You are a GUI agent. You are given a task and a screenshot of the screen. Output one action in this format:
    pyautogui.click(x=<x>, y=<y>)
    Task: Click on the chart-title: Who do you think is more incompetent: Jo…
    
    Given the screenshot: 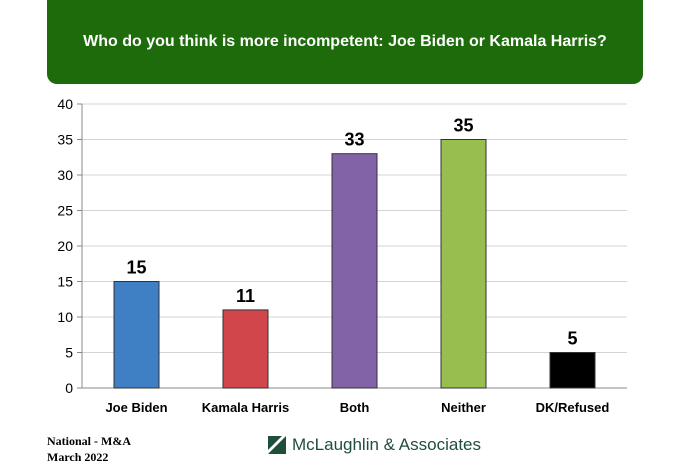 What is the action you would take?
    pyautogui.click(x=345, y=41)
    